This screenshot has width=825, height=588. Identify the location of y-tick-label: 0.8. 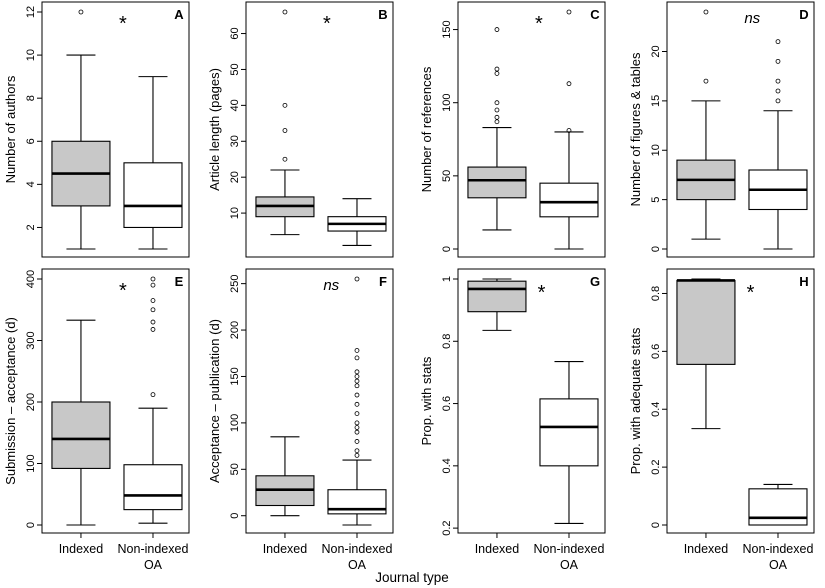
(447, 341).